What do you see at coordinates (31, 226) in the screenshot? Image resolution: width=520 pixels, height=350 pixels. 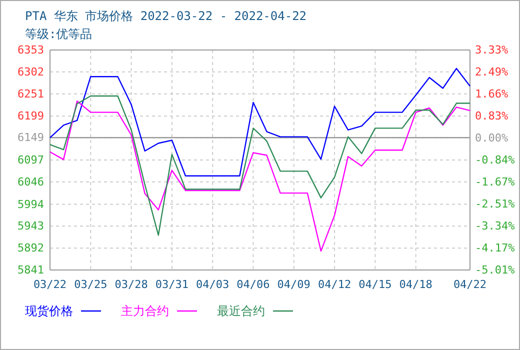 I see `y-tick-label: 5943` at bounding box center [31, 226].